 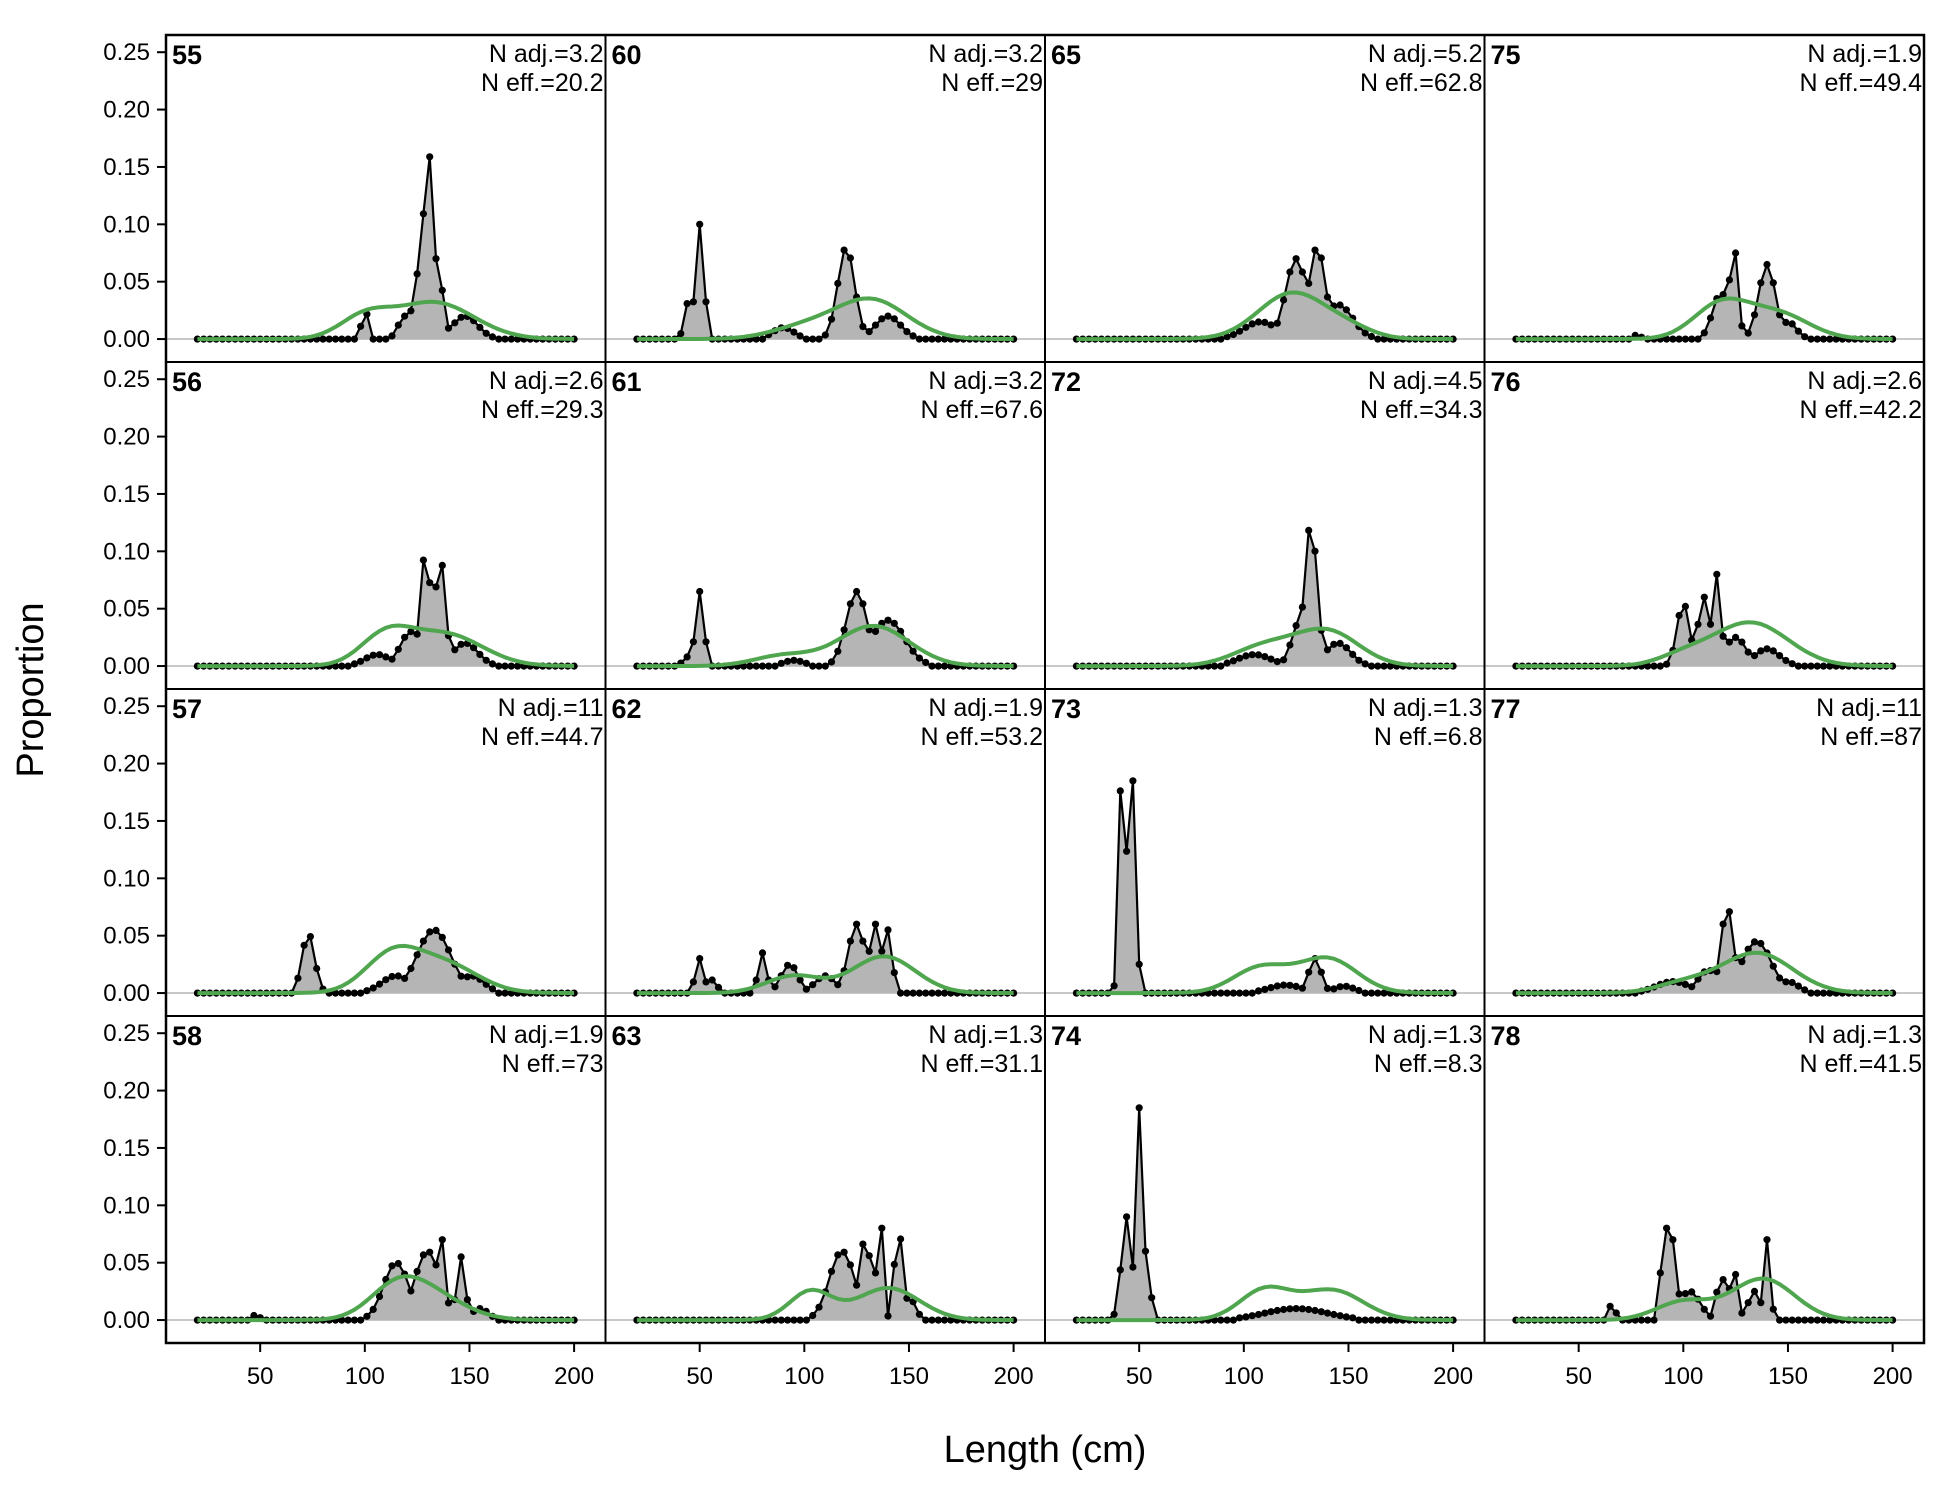 I want to click on observed-points, so click(x=385, y=248).